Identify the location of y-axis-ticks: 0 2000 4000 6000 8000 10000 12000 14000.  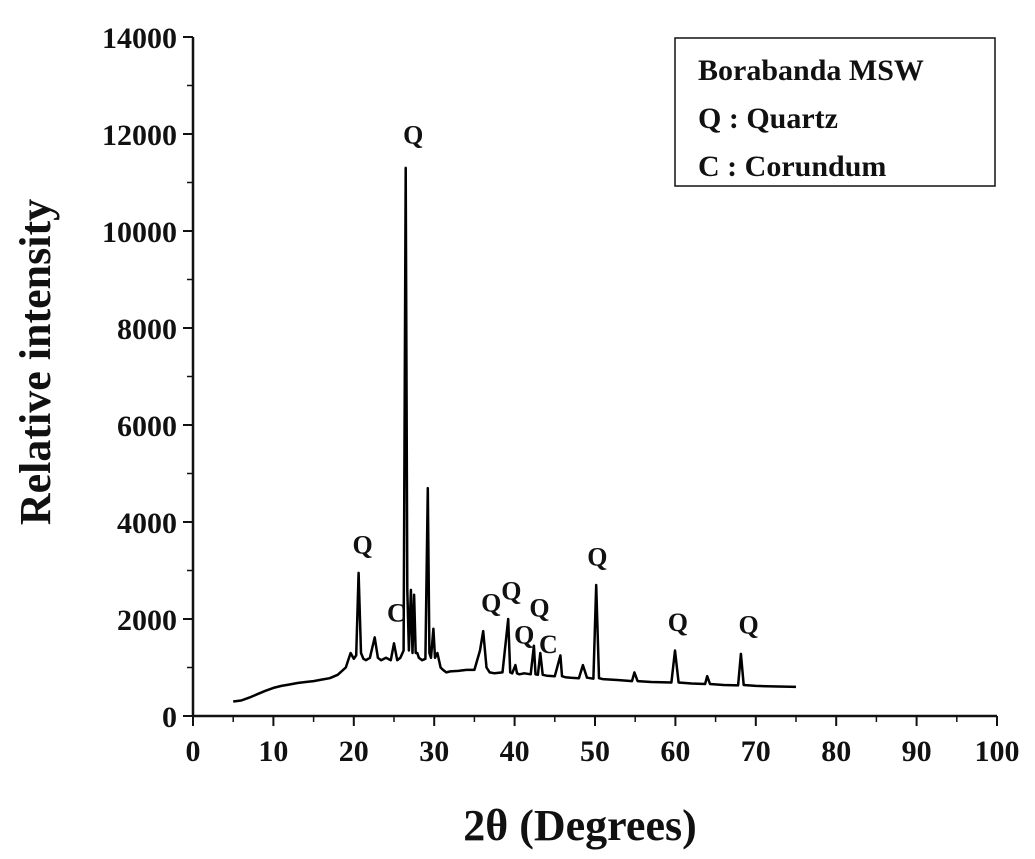
(147, 378).